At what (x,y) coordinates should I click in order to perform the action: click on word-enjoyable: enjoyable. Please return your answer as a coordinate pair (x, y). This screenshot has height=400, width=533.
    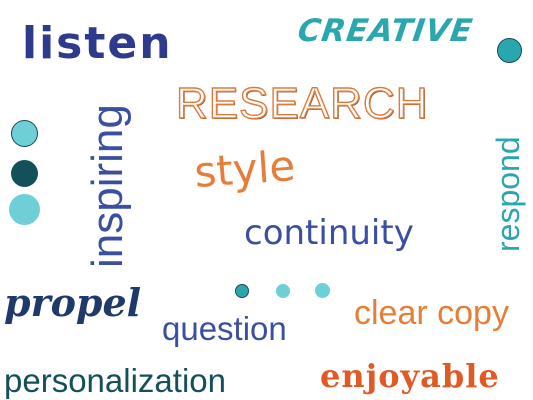
    Looking at the image, I should click on (410, 376).